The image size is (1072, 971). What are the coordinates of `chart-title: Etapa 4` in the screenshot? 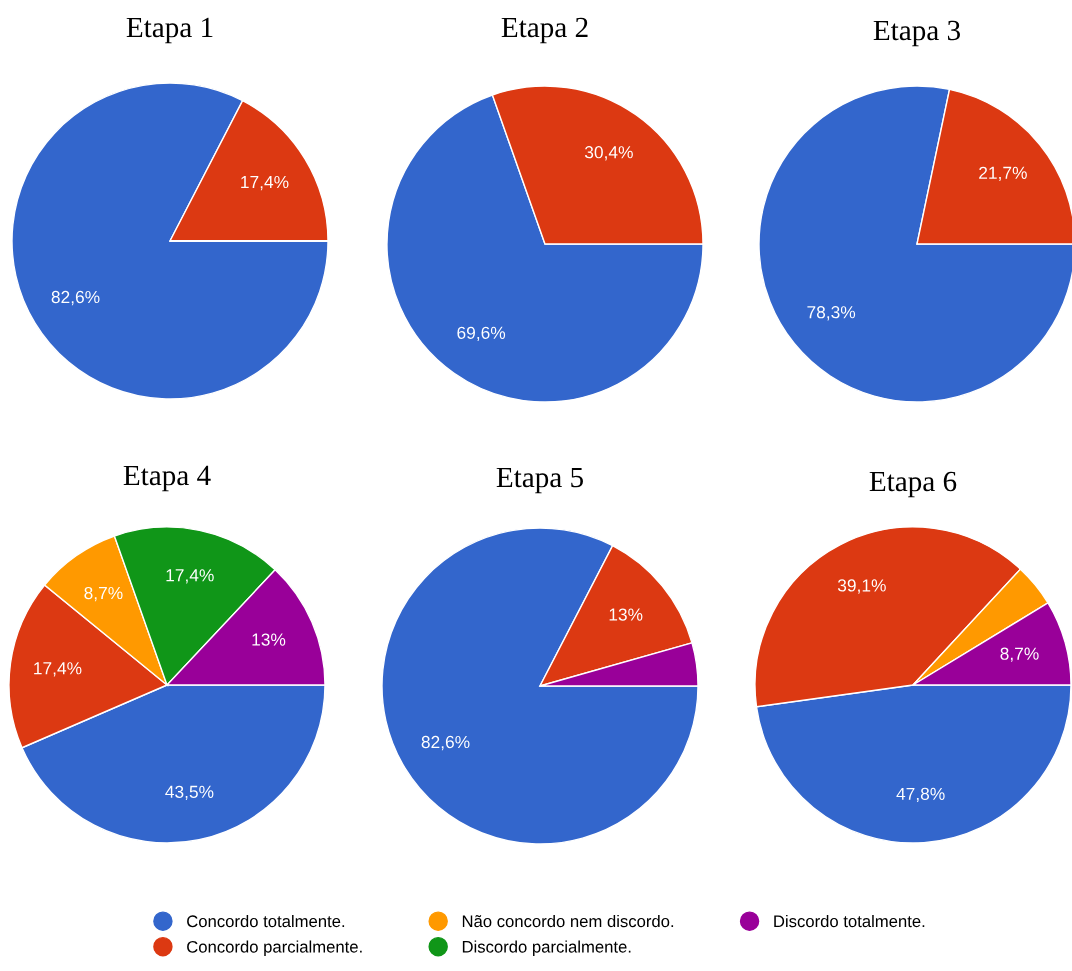 It's located at (167, 478).